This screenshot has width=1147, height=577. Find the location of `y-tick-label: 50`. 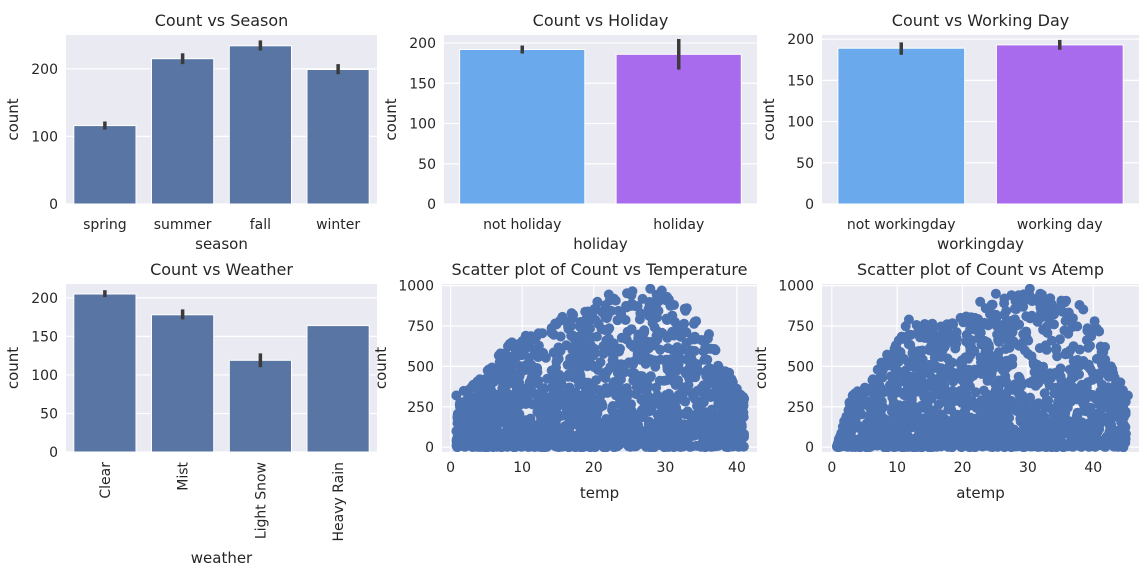

y-tick-label: 50 is located at coordinates (427, 165).